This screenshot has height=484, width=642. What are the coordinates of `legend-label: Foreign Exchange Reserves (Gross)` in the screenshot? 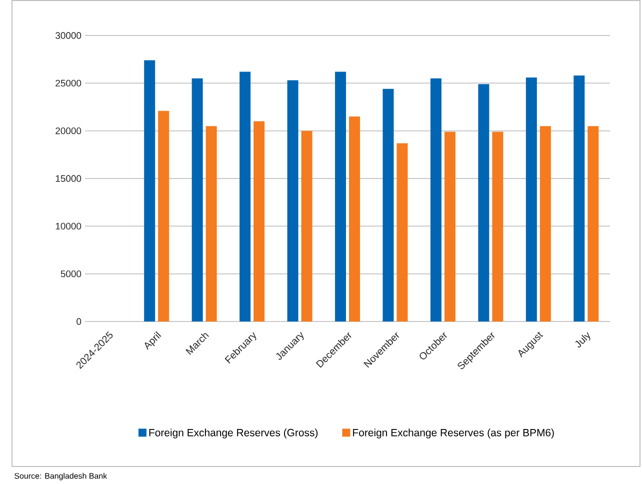 It's located at (233, 433).